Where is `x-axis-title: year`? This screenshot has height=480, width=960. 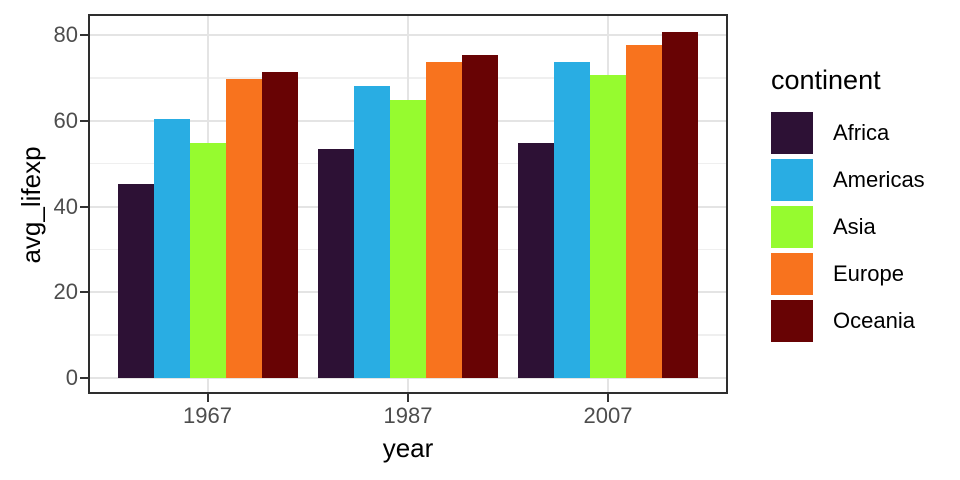 x-axis-title: year is located at coordinates (408, 448).